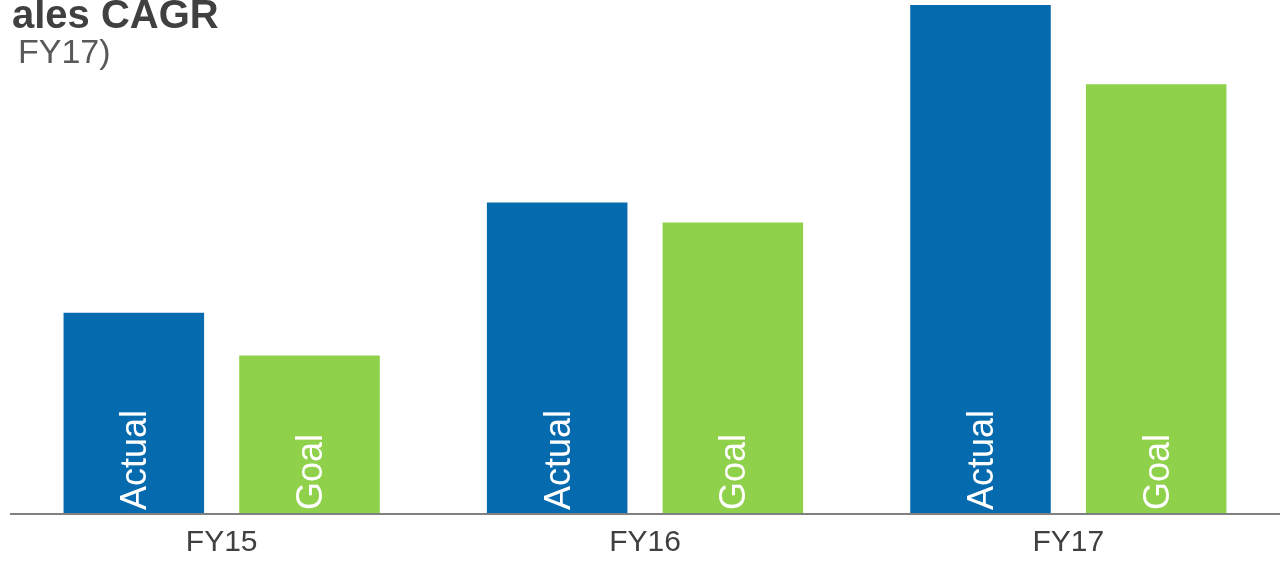 This screenshot has height=573, width=1280. What do you see at coordinates (310, 471) in the screenshot?
I see `series-label: Goal` at bounding box center [310, 471].